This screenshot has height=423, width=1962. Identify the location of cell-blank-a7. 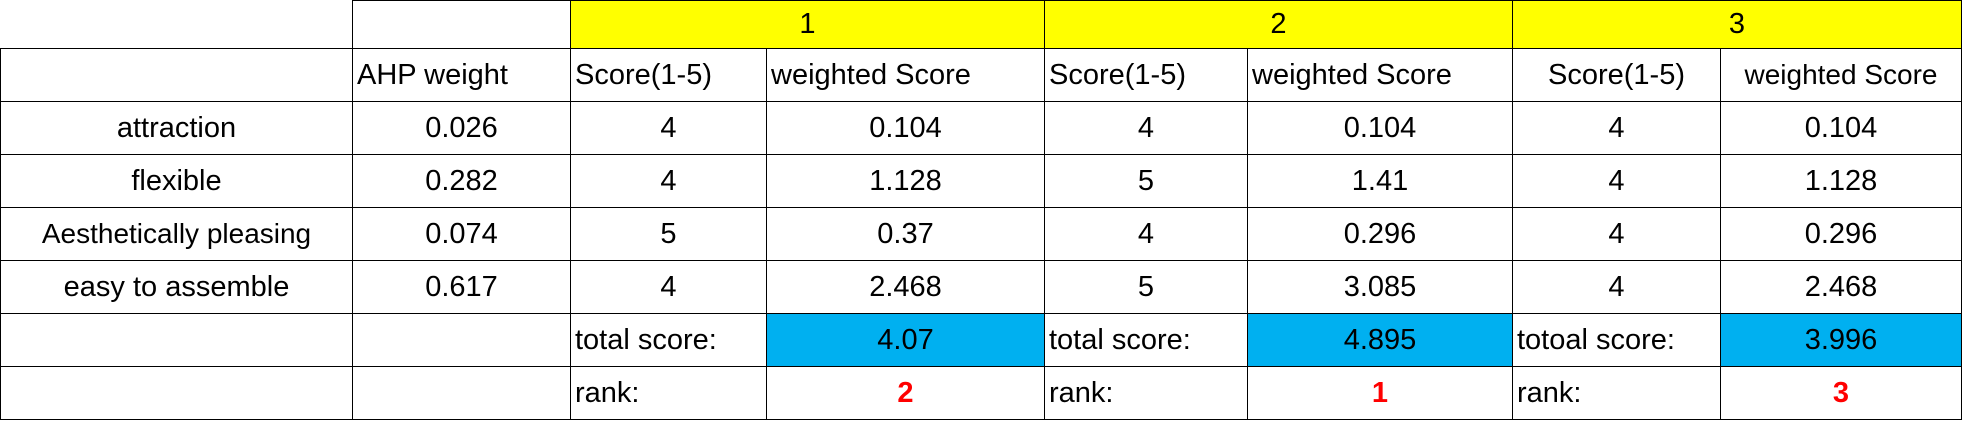
(176, 340).